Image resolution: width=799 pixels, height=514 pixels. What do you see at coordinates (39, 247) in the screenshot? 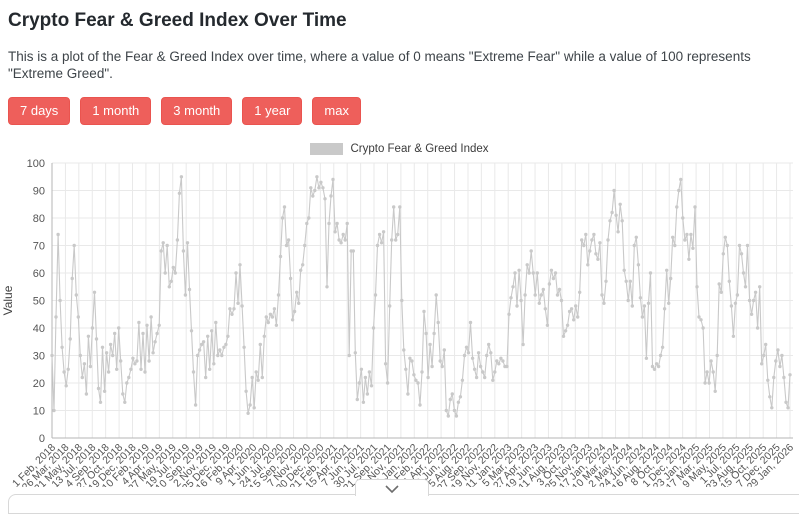
I see `svg-text: 70` at bounding box center [39, 247].